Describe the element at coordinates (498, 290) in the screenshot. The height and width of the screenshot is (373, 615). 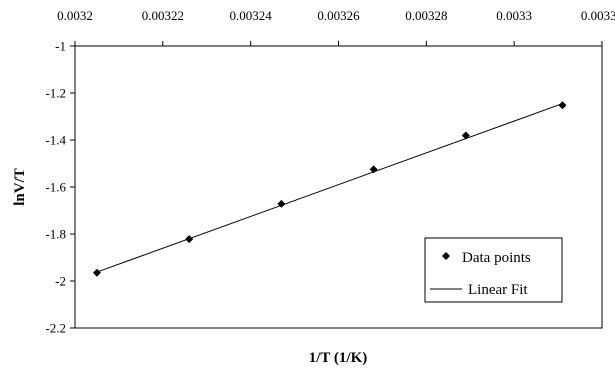
I see `legend-label-linear-fit: Linear Fit` at that location.